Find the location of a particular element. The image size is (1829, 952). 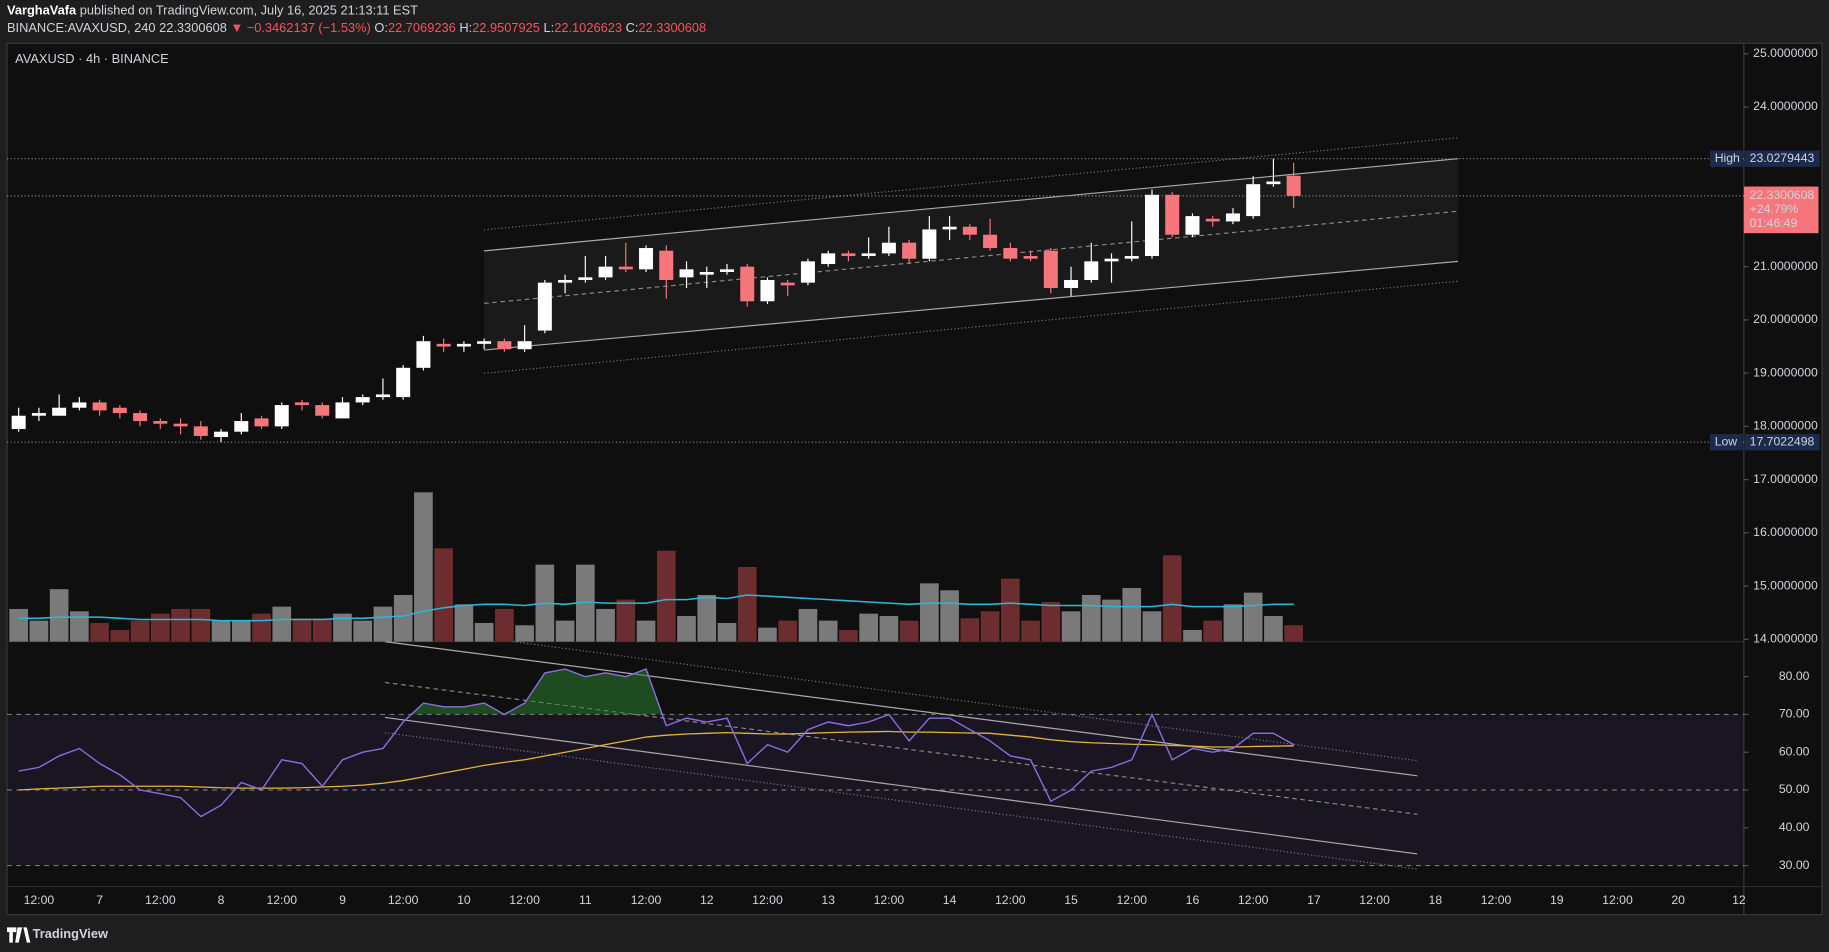

price-tick-label: 15.0000000 is located at coordinates (1785, 585).